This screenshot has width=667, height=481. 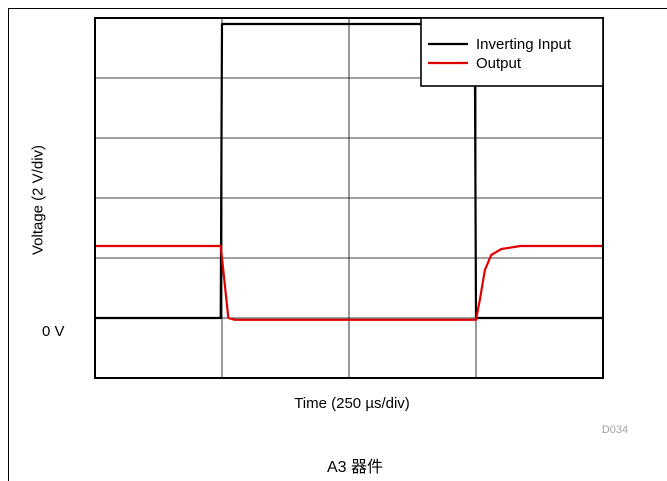 I want to click on frame-left-line, so click(x=8, y=244).